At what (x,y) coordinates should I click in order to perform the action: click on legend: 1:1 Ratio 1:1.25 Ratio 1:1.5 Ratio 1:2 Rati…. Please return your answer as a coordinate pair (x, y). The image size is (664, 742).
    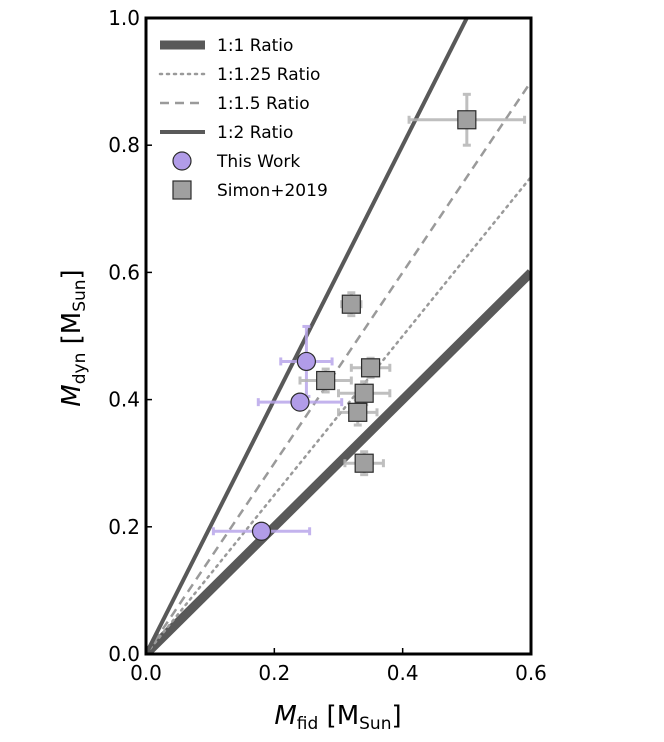
    Looking at the image, I should click on (243, 118).